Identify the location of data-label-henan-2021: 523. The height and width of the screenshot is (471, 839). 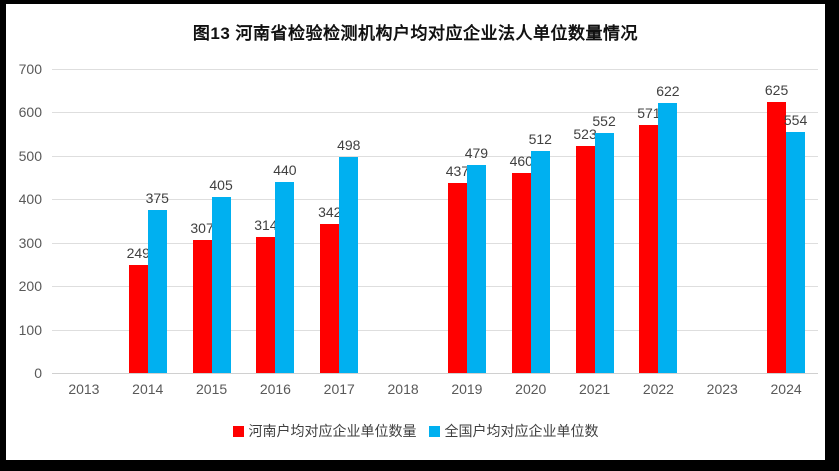
(585, 133).